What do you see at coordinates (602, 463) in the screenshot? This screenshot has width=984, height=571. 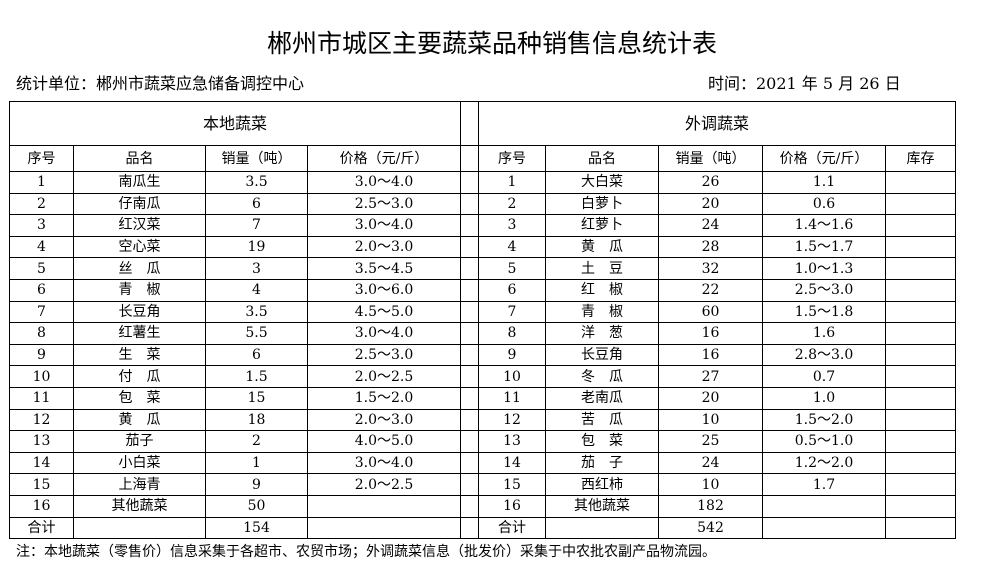 I see `cell: 茄 子` at bounding box center [602, 463].